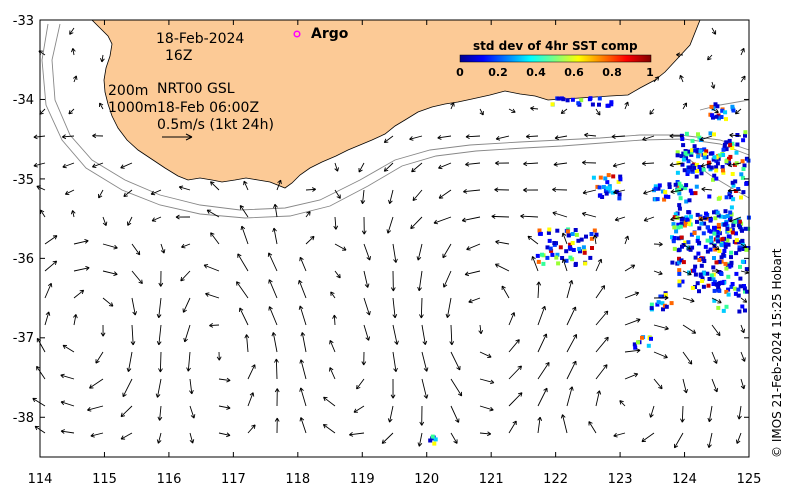  I want to click on x-tick-label: 122, so click(555, 479).